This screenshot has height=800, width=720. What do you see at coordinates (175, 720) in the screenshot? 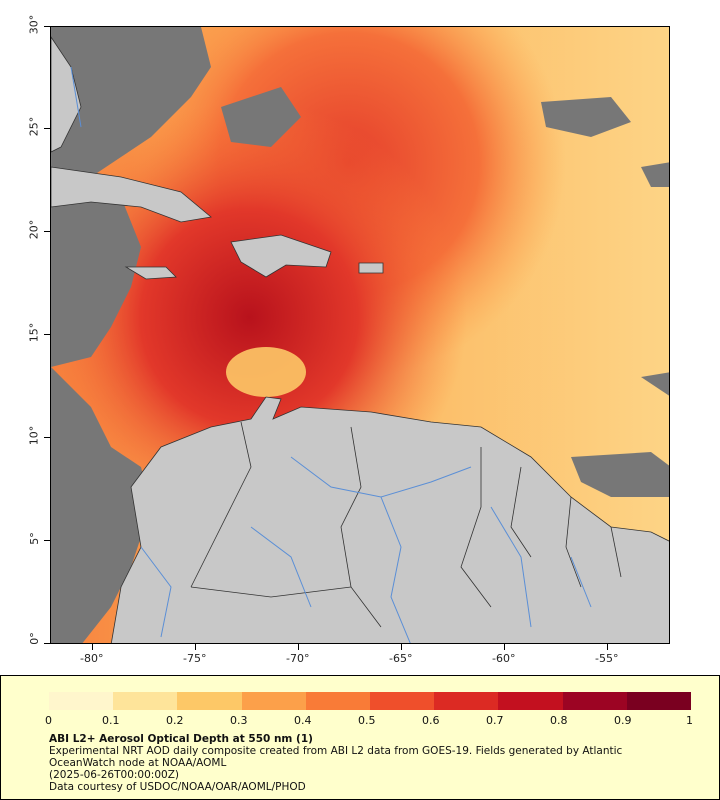
I see `colorbar-tick: 0.2` at bounding box center [175, 720].